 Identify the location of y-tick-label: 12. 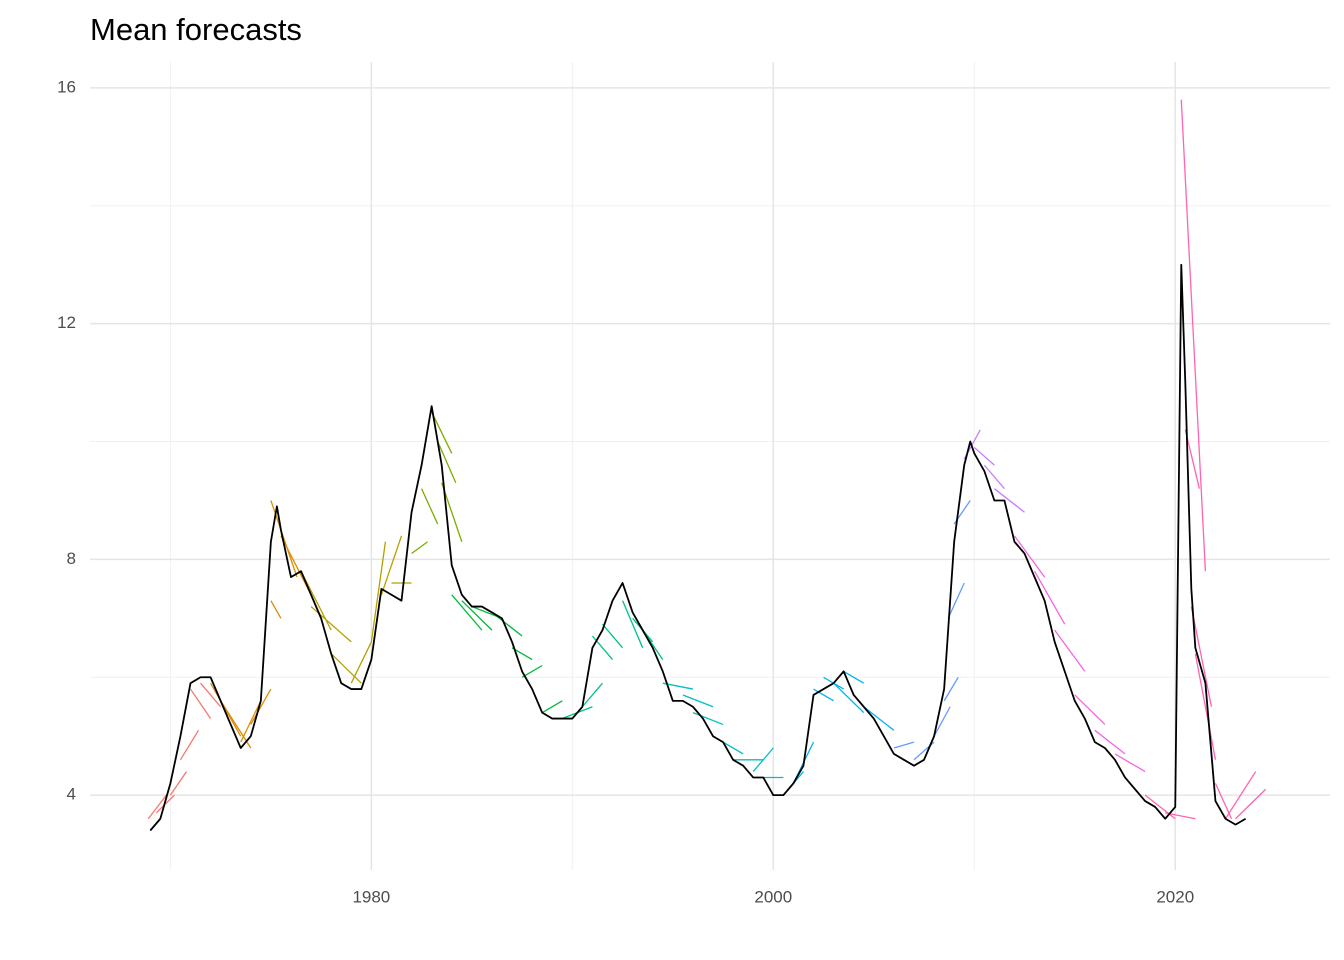
(66, 322).